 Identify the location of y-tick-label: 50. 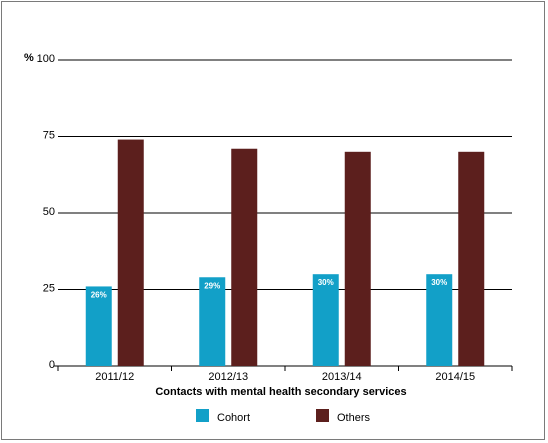
(49, 212).